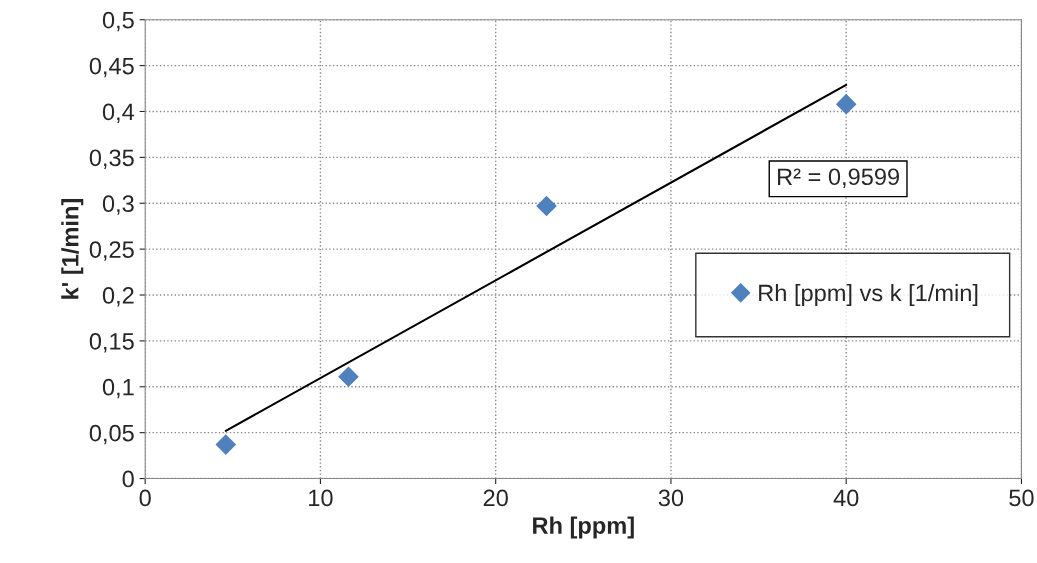 Image resolution: width=1037 pixels, height=563 pixels. I want to click on y-tick-label: 0,45, so click(111, 67).